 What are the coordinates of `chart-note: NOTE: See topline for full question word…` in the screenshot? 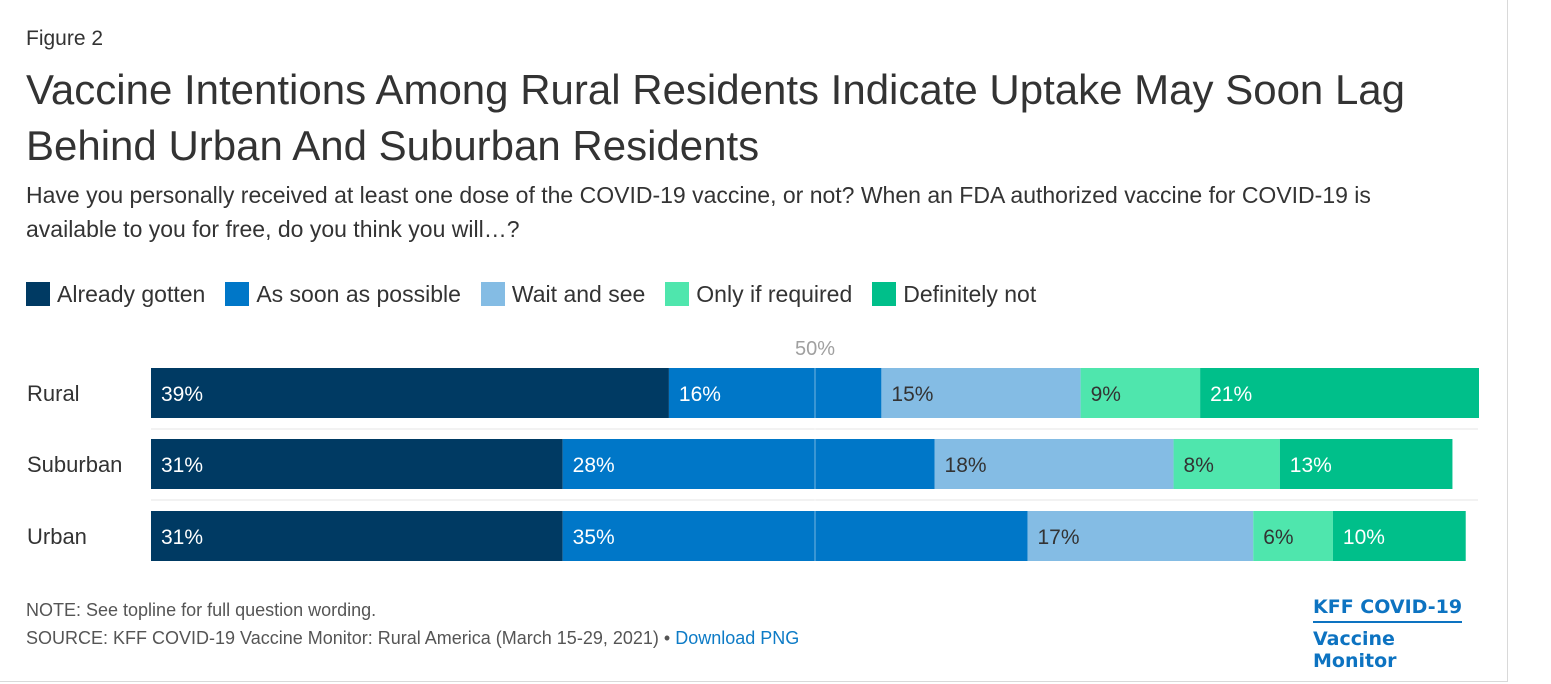 It's located at (201, 610).